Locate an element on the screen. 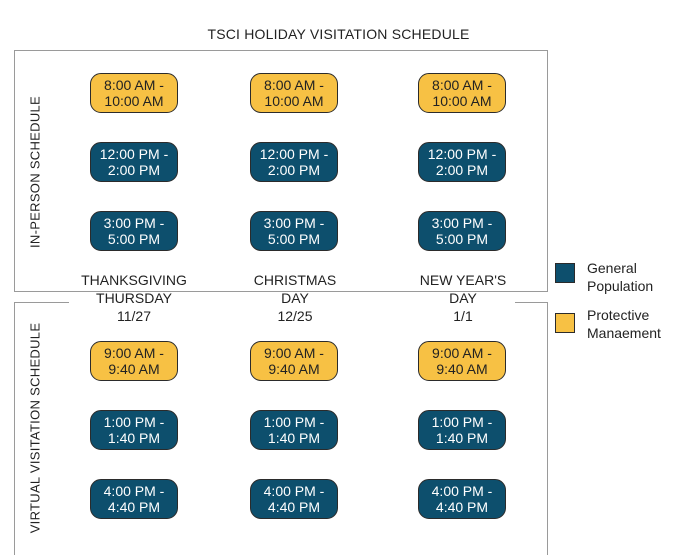  virtual-frame-top-left is located at coordinates (41, 302).